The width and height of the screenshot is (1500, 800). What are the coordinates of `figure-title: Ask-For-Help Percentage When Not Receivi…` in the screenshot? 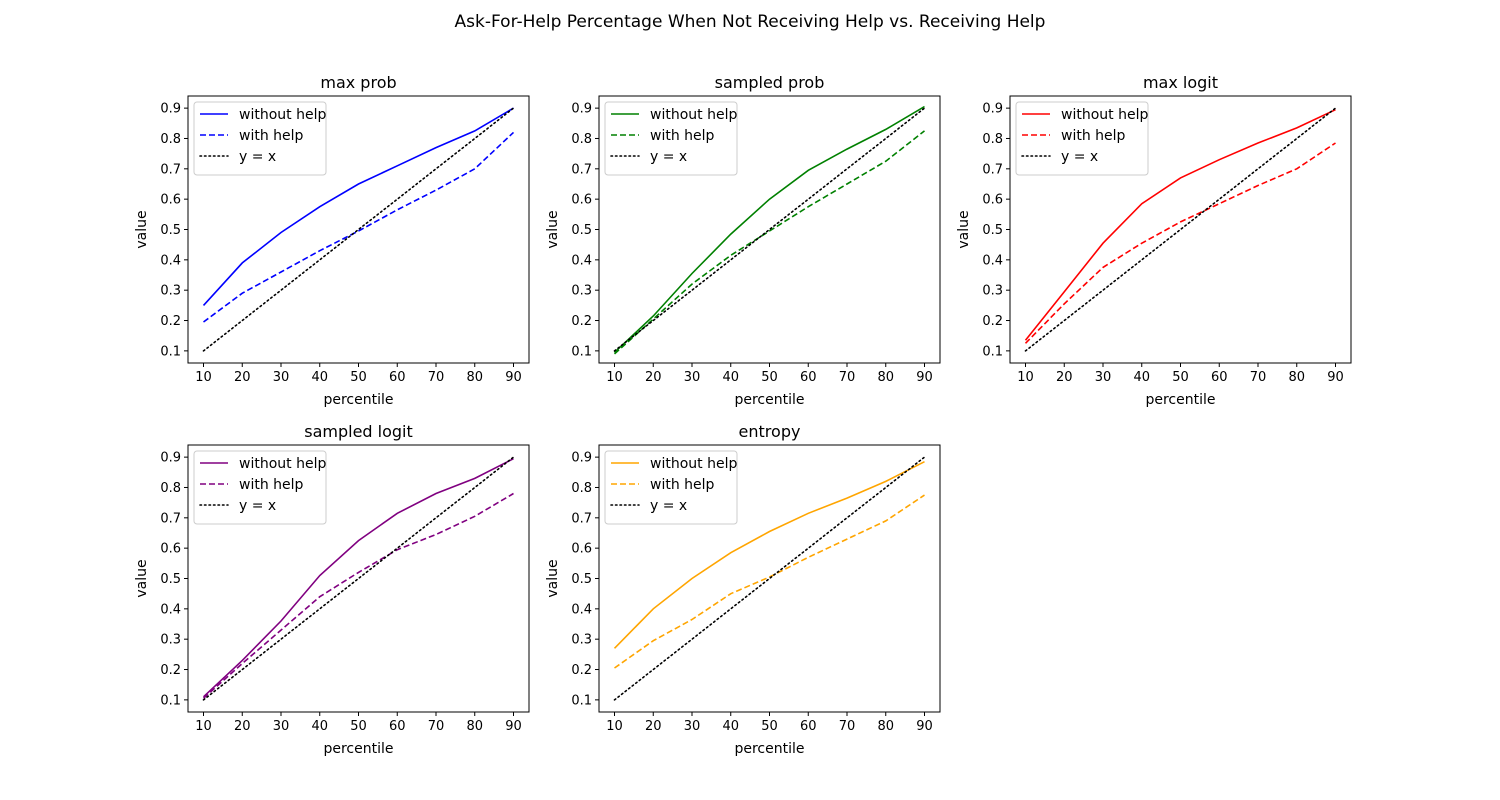 It's located at (750, 22).